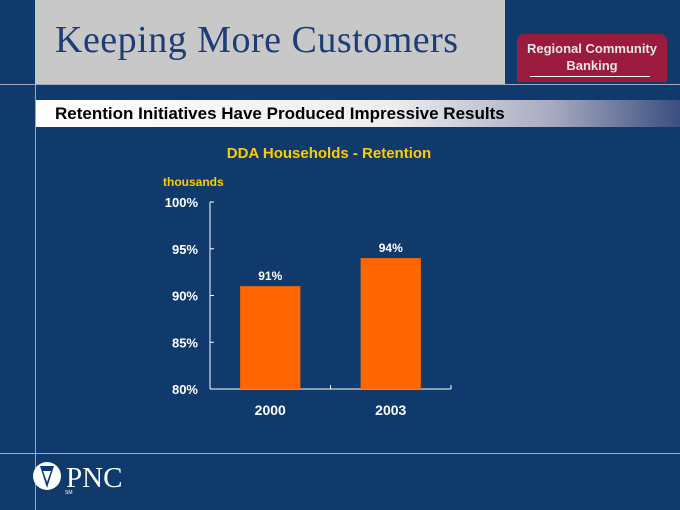  What do you see at coordinates (270, 410) in the screenshot?
I see `x-tick-label: 2000` at bounding box center [270, 410].